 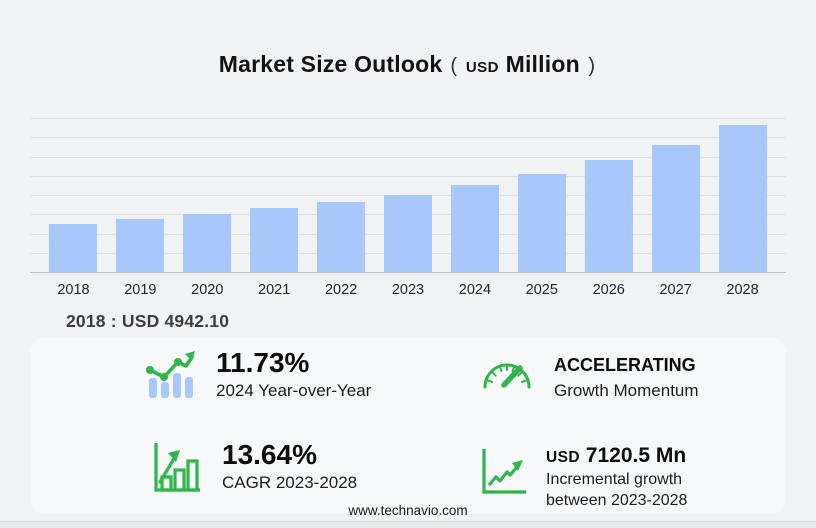 What do you see at coordinates (207, 193) in the screenshot?
I see `chart-bar-column-2020` at bounding box center [207, 193].